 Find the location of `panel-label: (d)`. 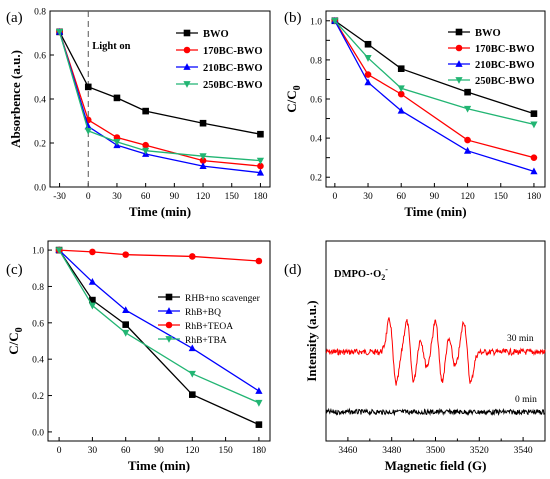

panel-label: (d) is located at coordinates (293, 270).